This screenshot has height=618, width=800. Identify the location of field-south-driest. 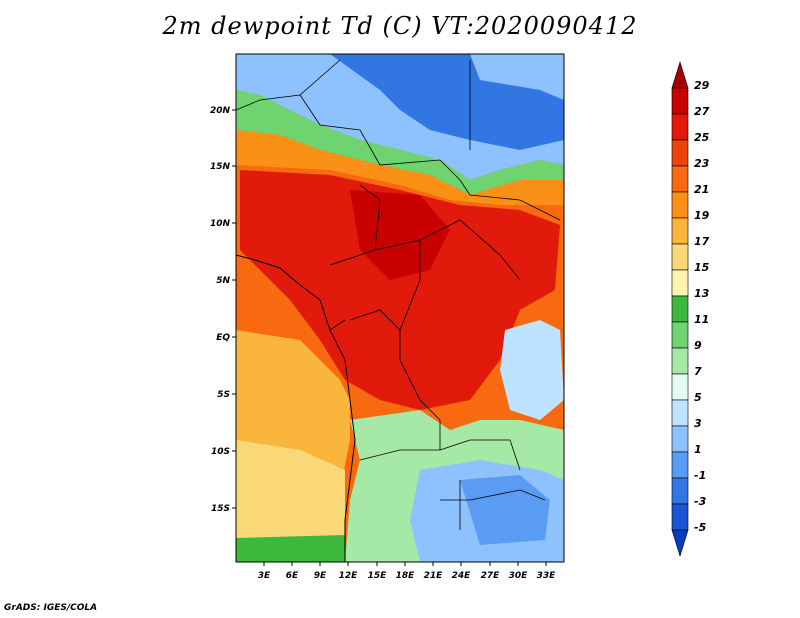
(505, 510).